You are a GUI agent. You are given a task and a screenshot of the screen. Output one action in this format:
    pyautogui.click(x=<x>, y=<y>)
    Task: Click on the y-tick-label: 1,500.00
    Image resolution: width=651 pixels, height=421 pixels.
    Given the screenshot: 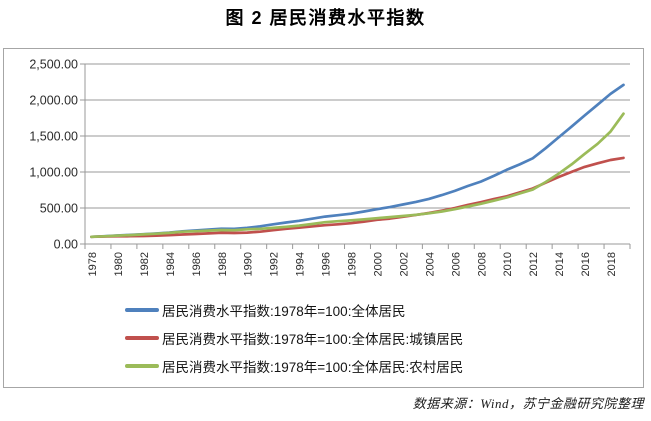 What is the action you would take?
    pyautogui.click(x=53, y=137)
    